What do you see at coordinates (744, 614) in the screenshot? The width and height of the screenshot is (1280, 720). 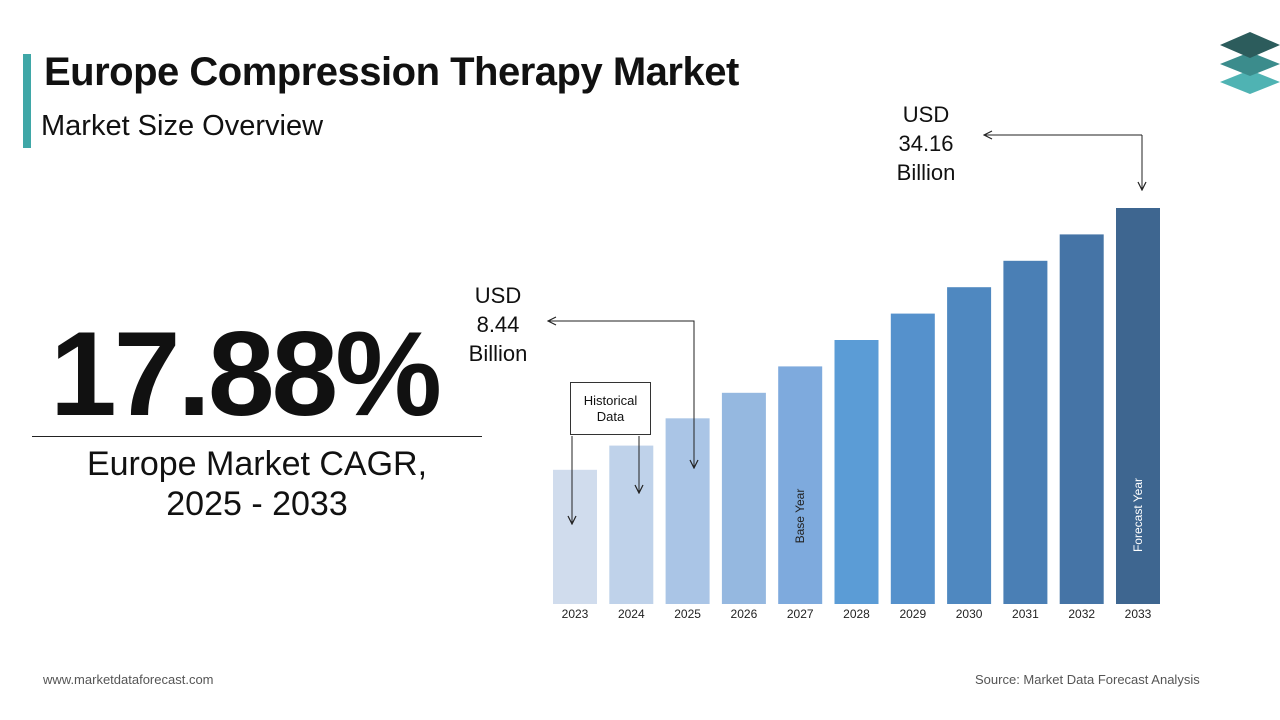 I see `x-tick-label-2026: 2026` at bounding box center [744, 614].